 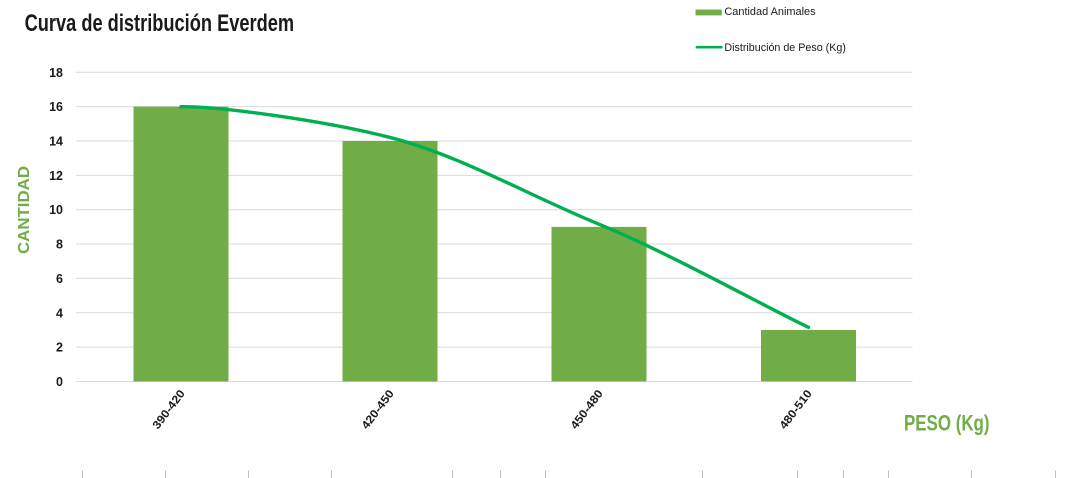 What do you see at coordinates (785, 48) in the screenshot?
I see `svg-text: Distribución de Peso (Kg)` at bounding box center [785, 48].